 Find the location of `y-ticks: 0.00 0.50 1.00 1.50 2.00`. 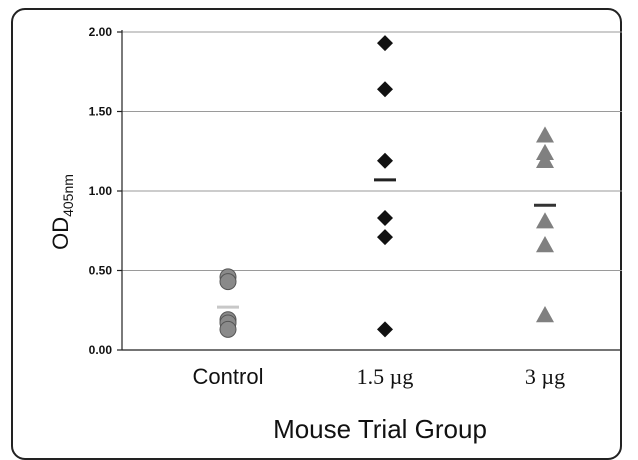

y-ticks: 0.00 0.50 1.00 1.50 2.00 is located at coordinates (105, 191).